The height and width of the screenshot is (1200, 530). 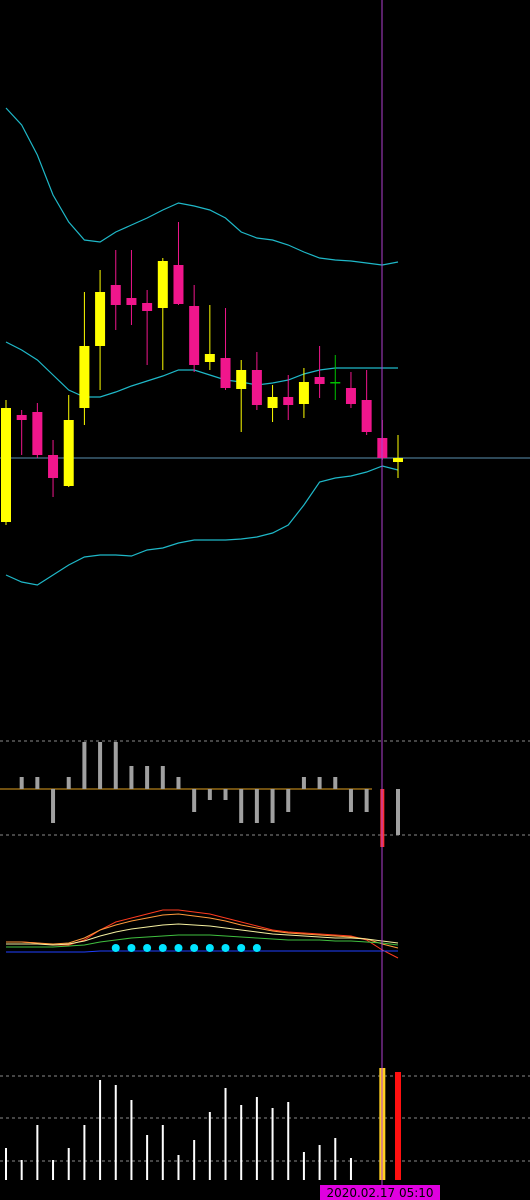 I want to click on cursor-label-bg, so click(x=380, y=1192).